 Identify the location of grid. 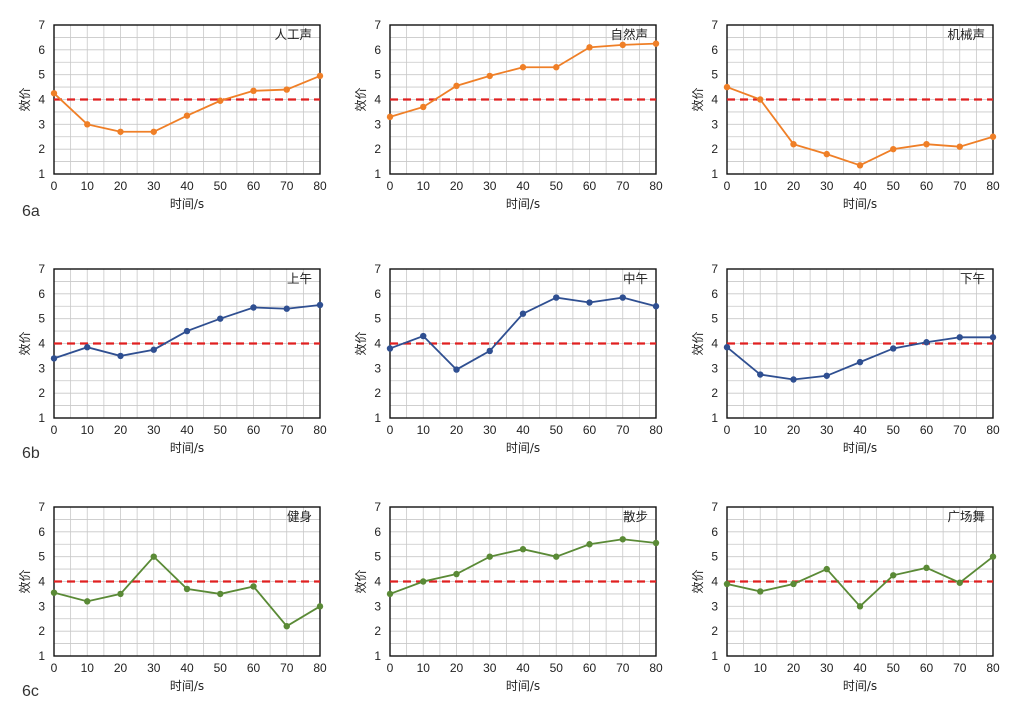
(187, 343).